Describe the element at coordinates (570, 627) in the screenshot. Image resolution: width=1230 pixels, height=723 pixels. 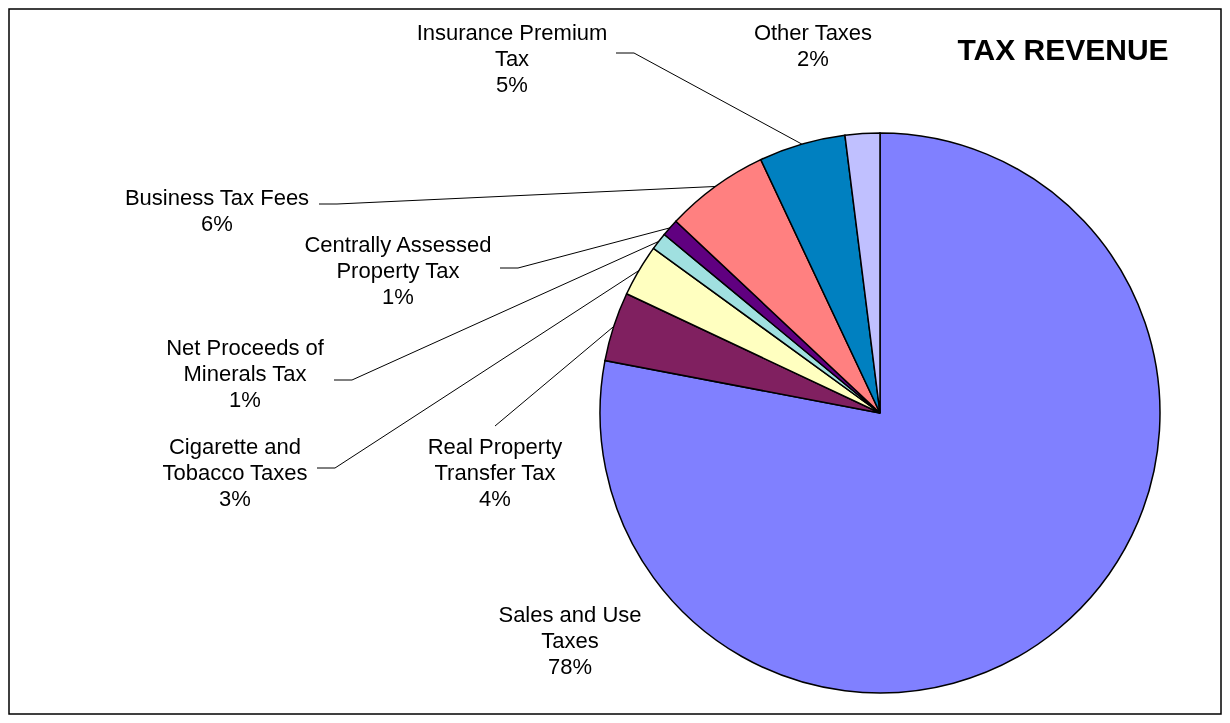
I see `slice-label: Sales and Use Taxes` at that location.